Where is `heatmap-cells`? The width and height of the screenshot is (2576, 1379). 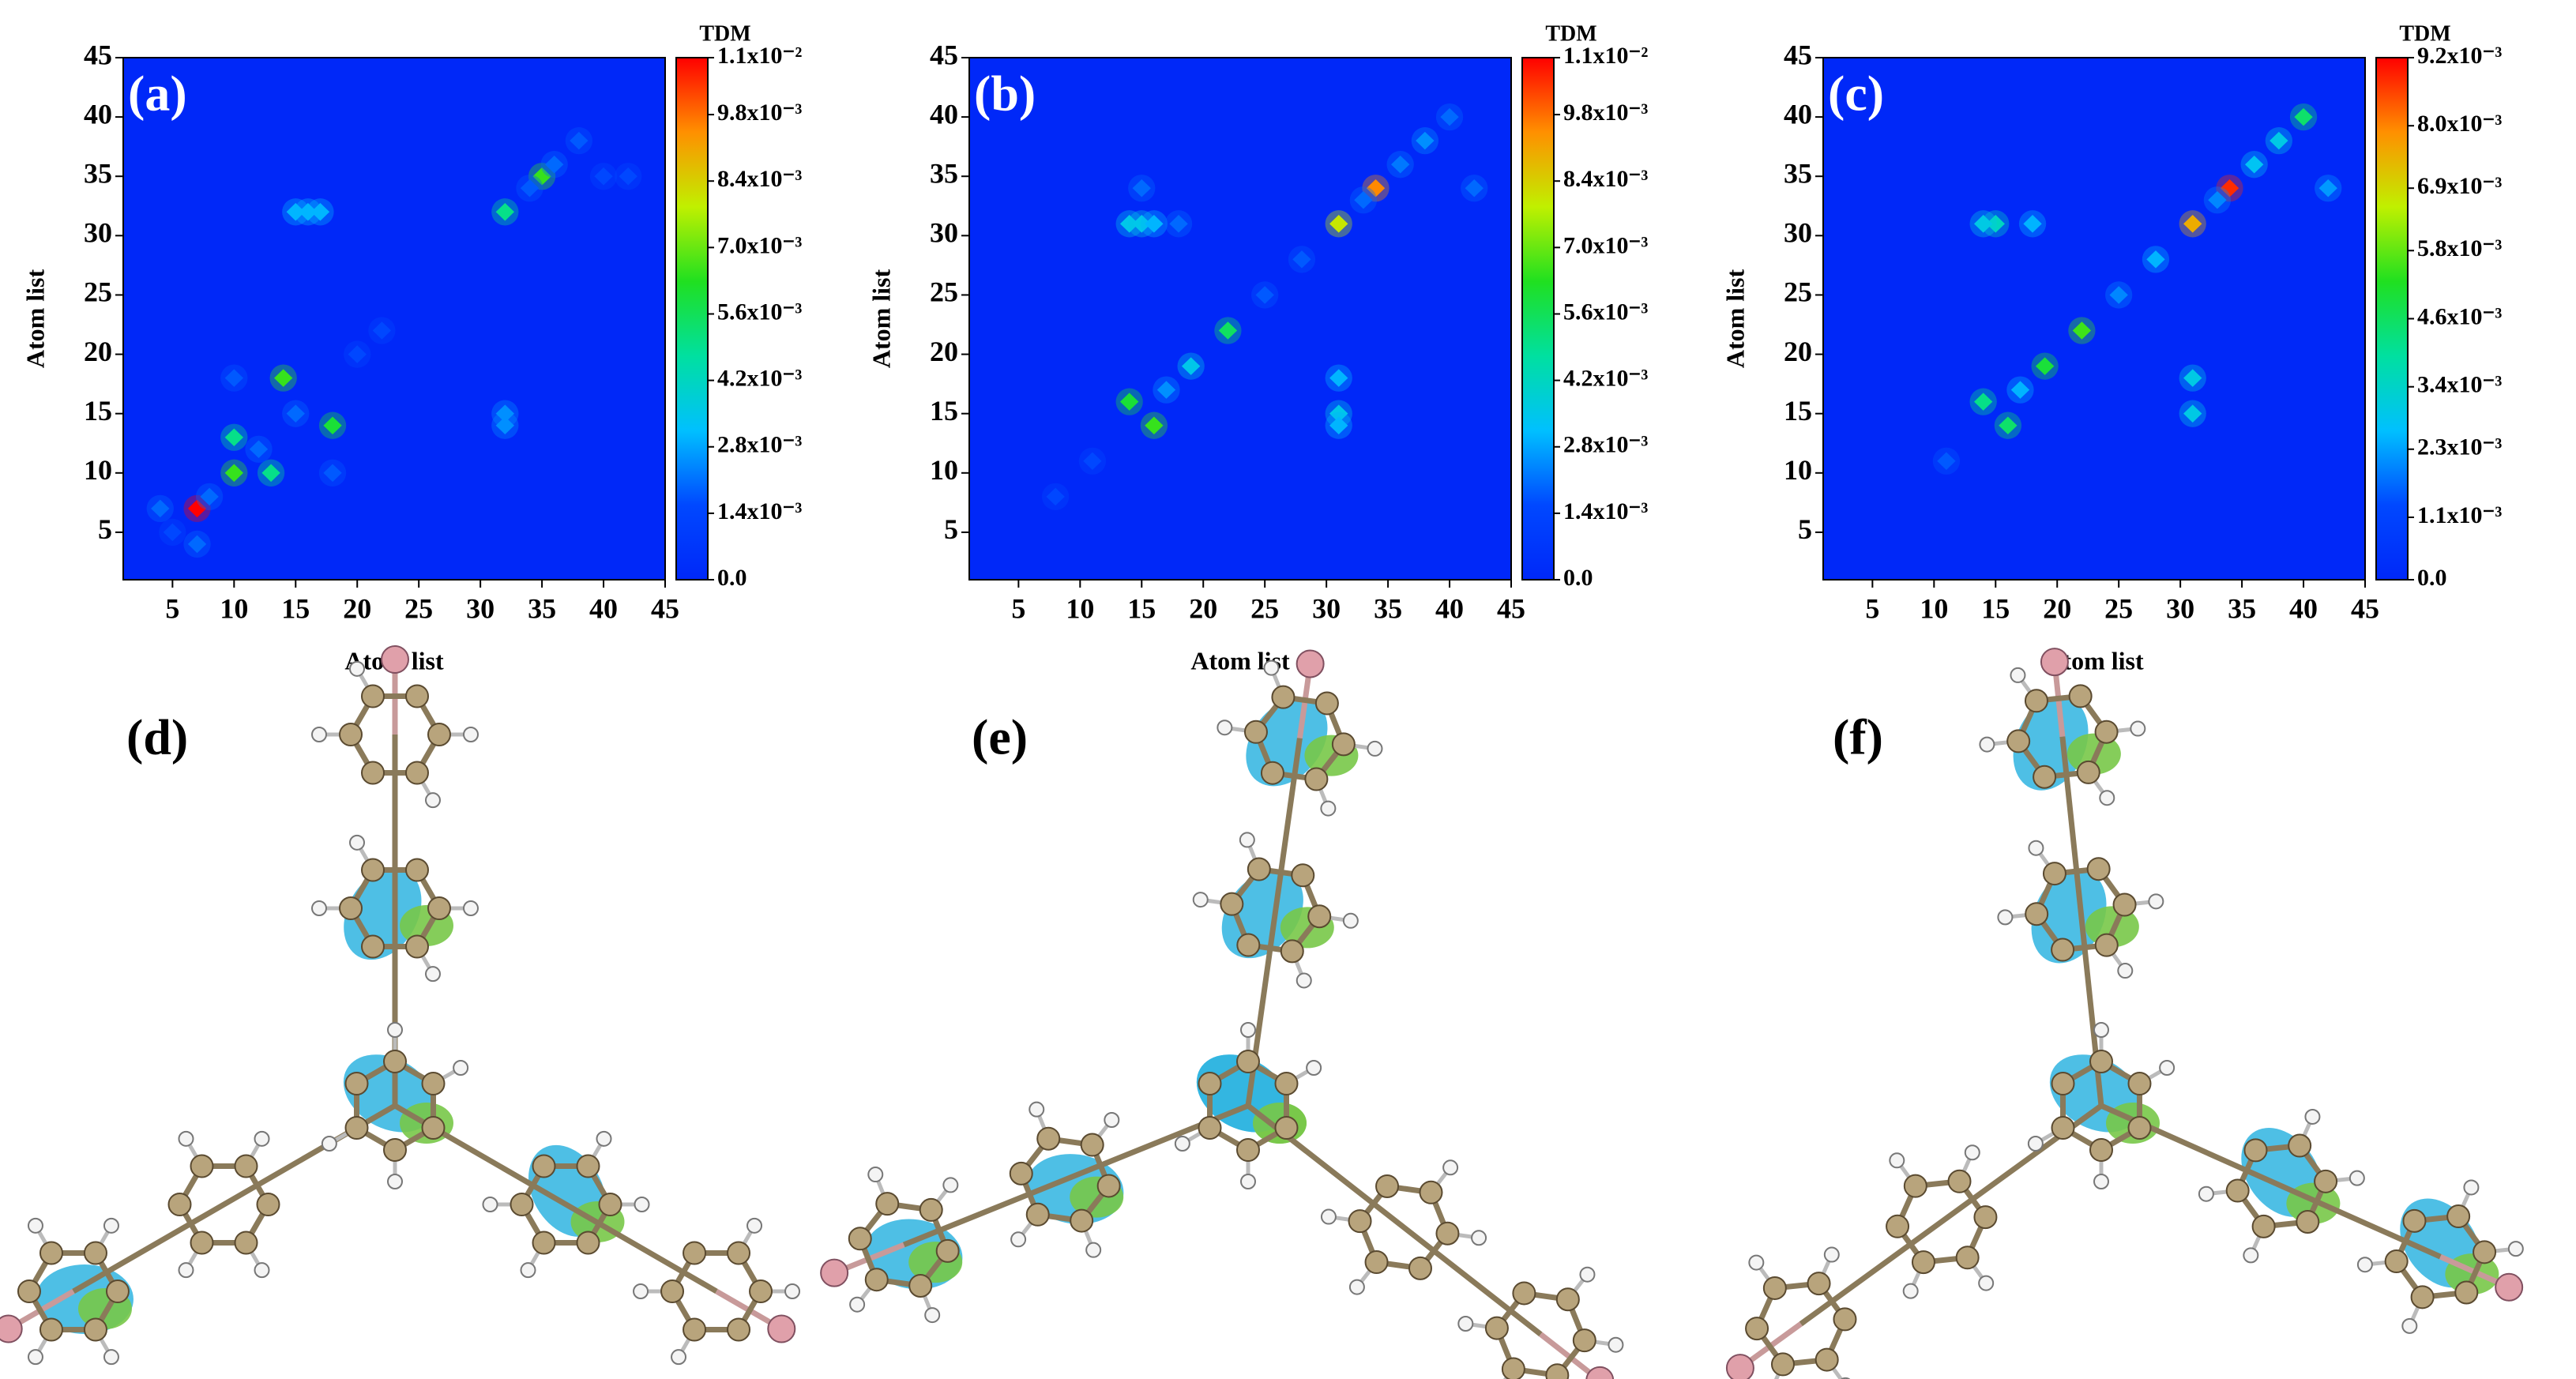 heatmap-cells is located at coordinates (394, 342).